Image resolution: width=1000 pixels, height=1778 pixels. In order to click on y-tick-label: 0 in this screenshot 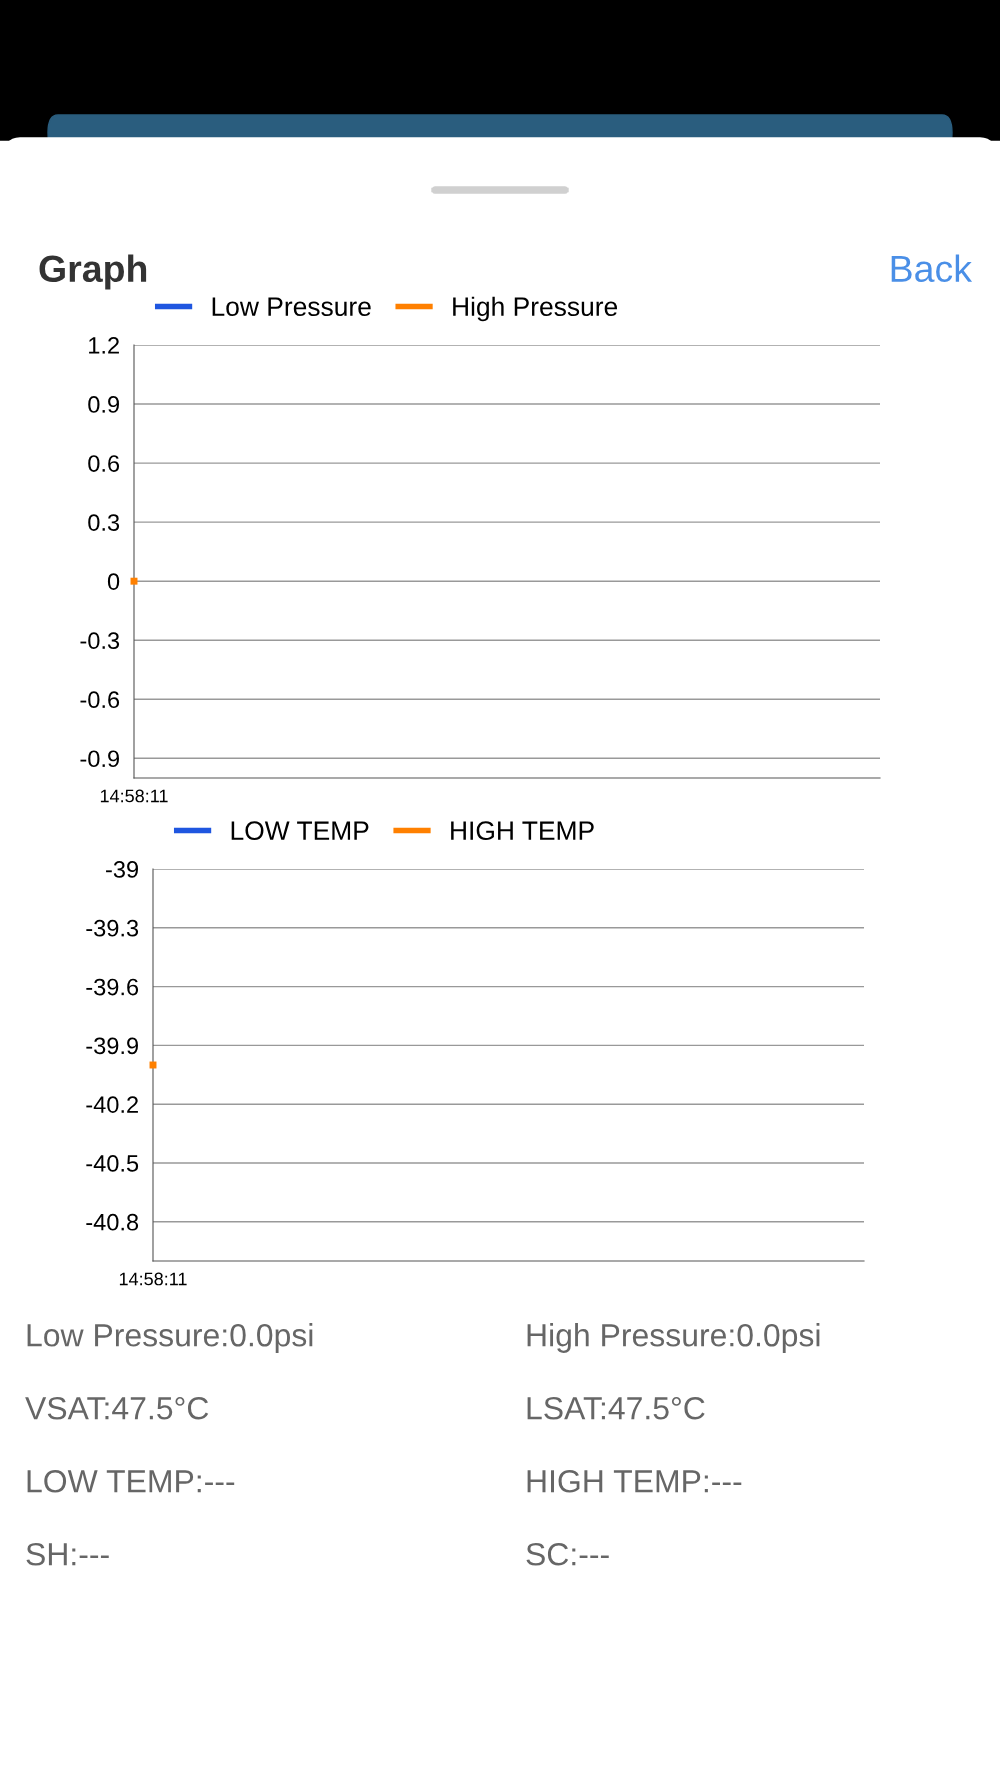, I will do `click(113, 581)`.